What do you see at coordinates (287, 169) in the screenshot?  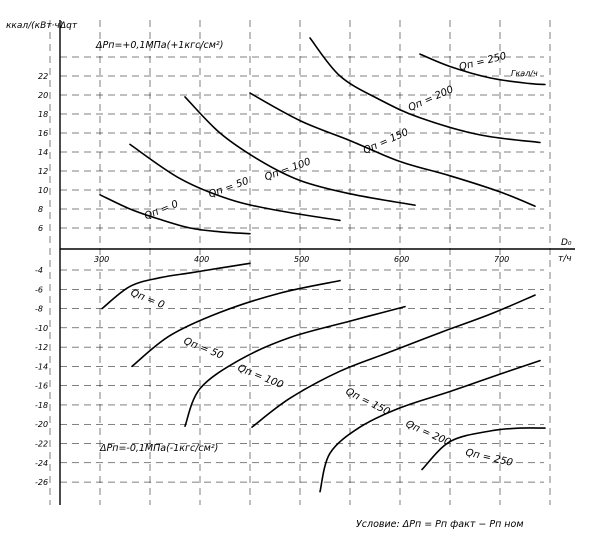 I see `series-label-upper: Qп = 100` at bounding box center [287, 169].